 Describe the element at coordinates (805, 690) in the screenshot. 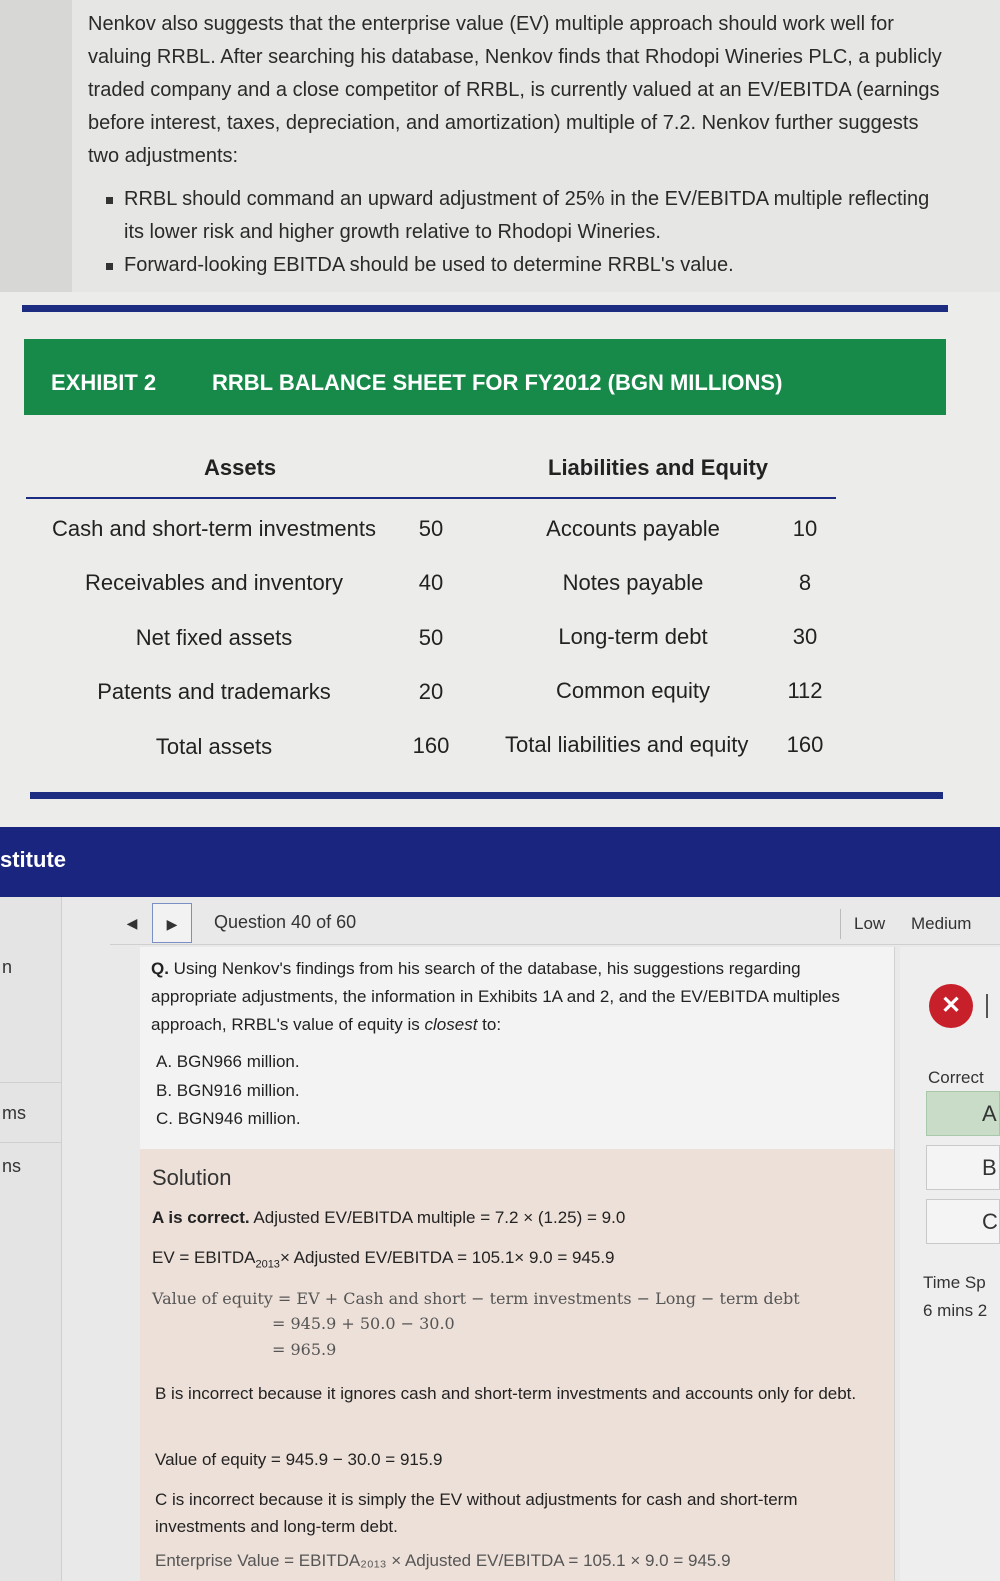

I see `liability-value: 112` at that location.